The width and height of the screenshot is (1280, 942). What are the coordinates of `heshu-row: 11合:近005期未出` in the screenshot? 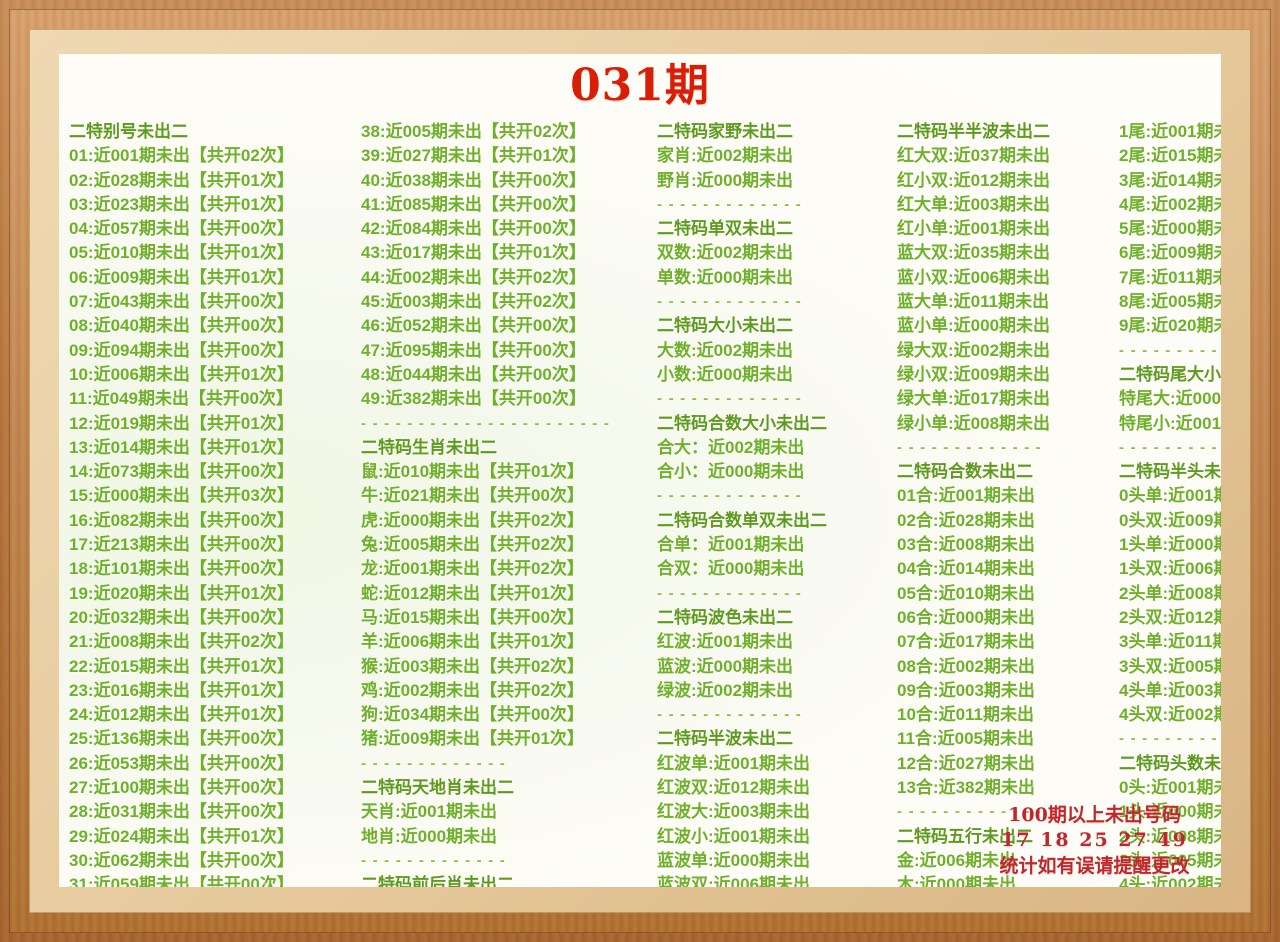 It's located at (965, 739).